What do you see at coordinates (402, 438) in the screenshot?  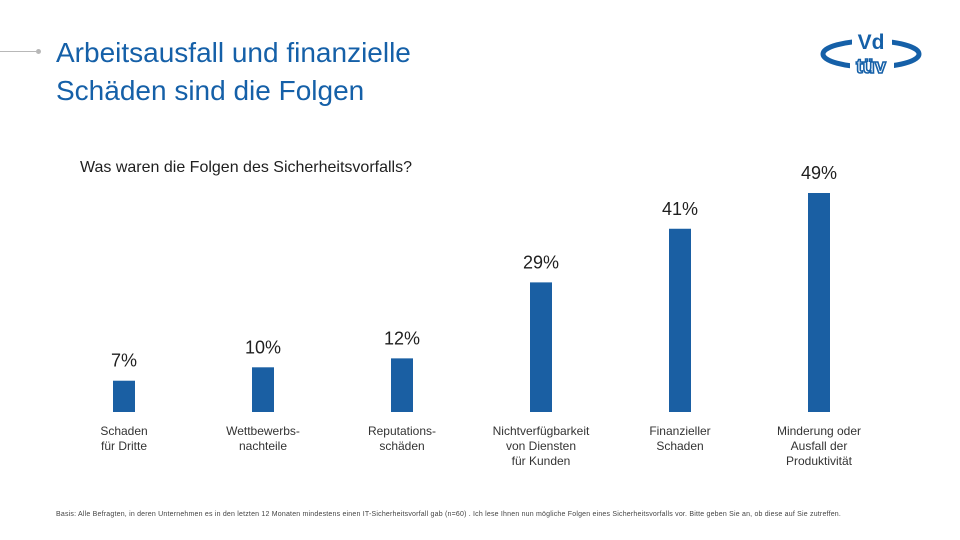 I see `category-label-3: Reputations-schäden` at bounding box center [402, 438].